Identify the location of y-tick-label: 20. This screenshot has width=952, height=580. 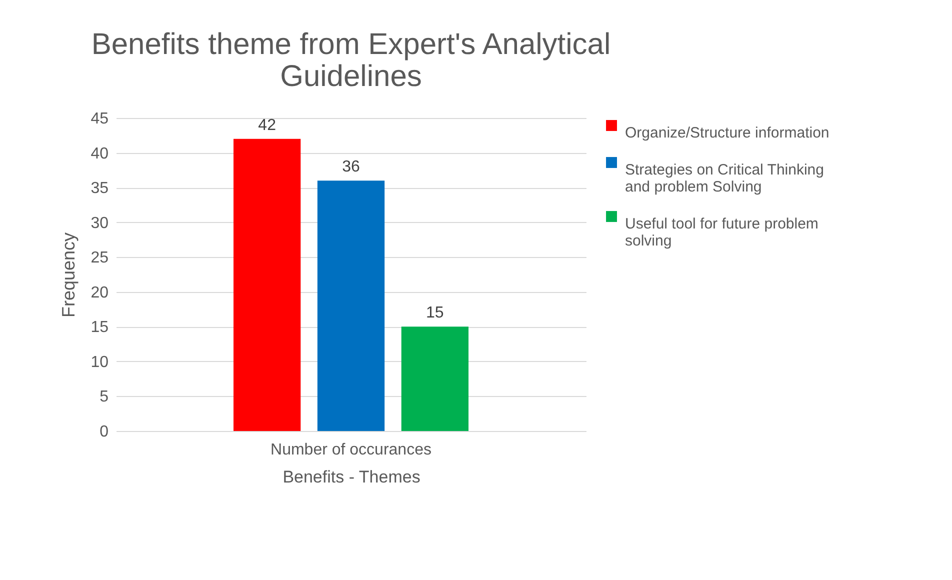
(99, 293).